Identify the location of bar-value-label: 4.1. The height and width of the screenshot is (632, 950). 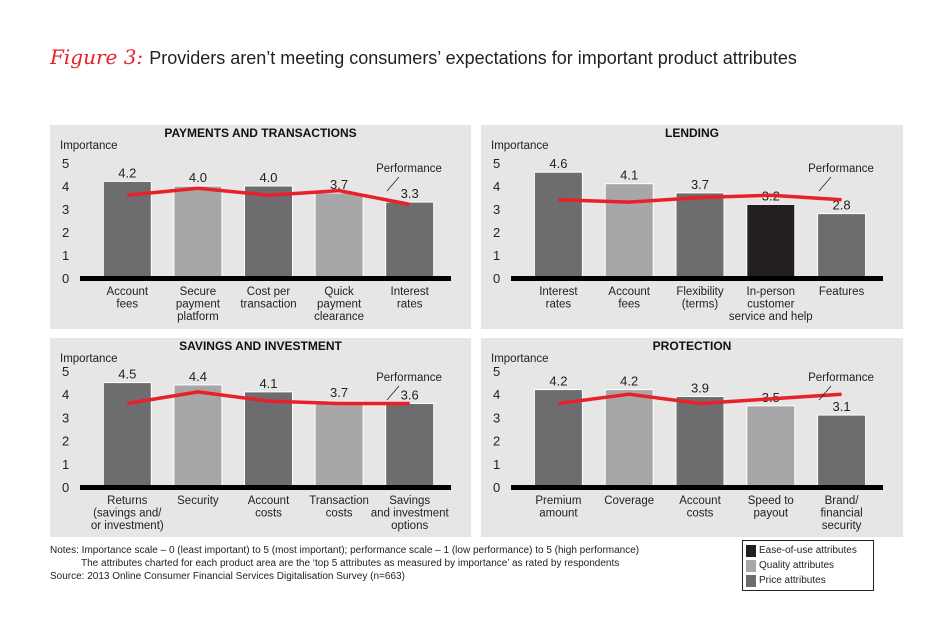
(268, 383).